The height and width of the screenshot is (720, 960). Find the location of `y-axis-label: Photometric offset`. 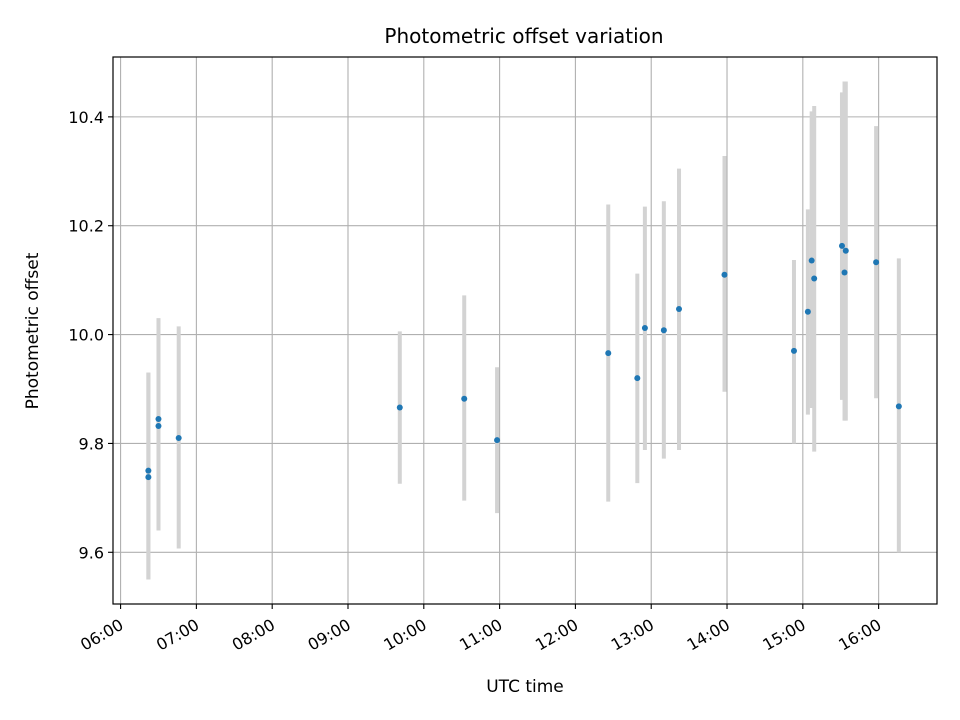

y-axis-label: Photometric offset is located at coordinates (33, 330).